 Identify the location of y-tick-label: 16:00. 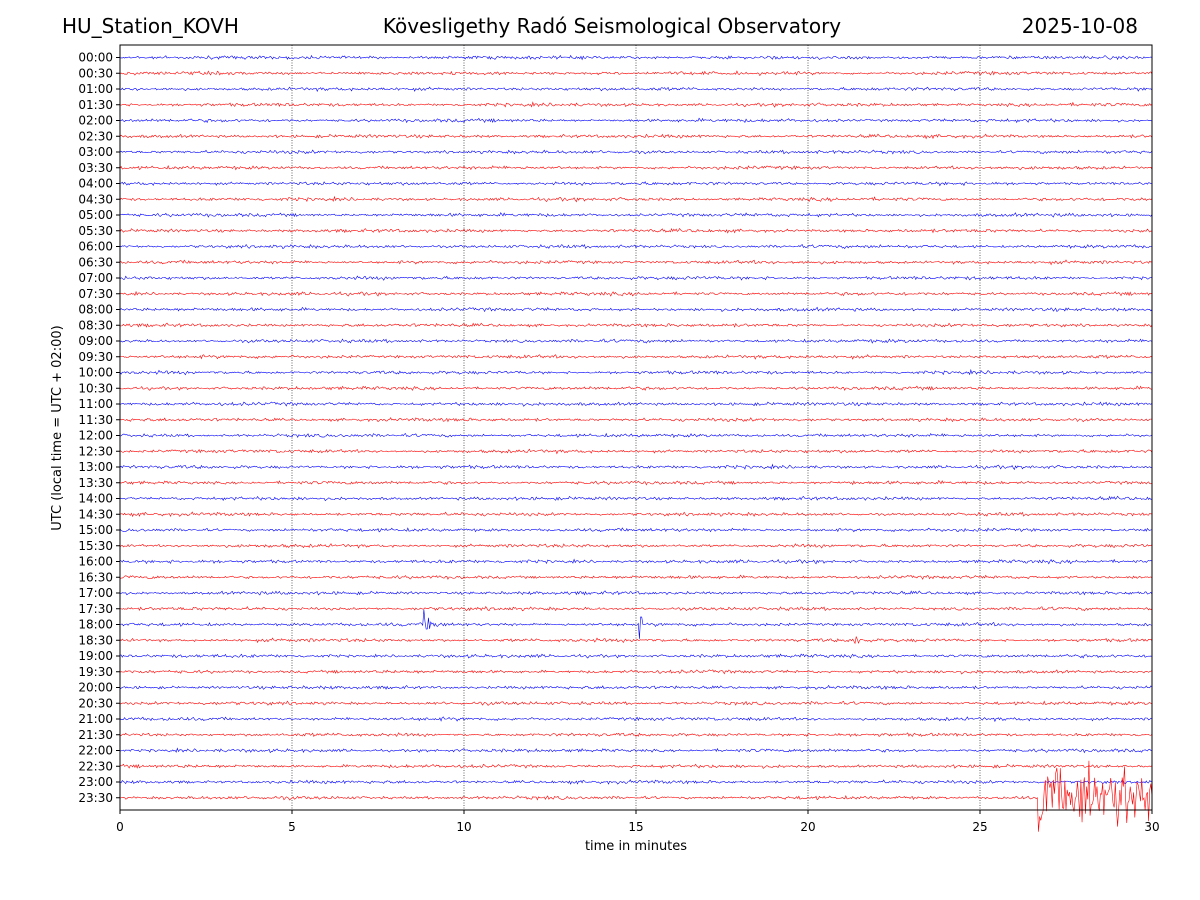
(95, 562).